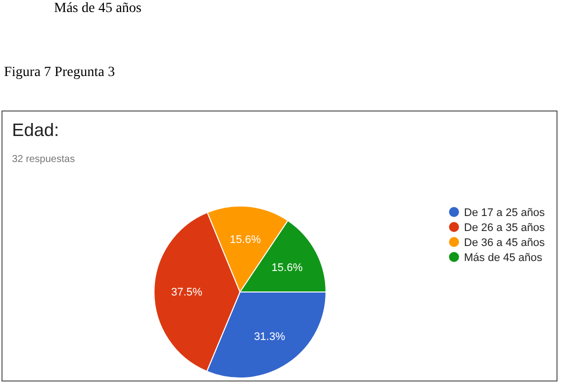  What do you see at coordinates (186, 292) in the screenshot?
I see `data-label: 37.5%` at bounding box center [186, 292].